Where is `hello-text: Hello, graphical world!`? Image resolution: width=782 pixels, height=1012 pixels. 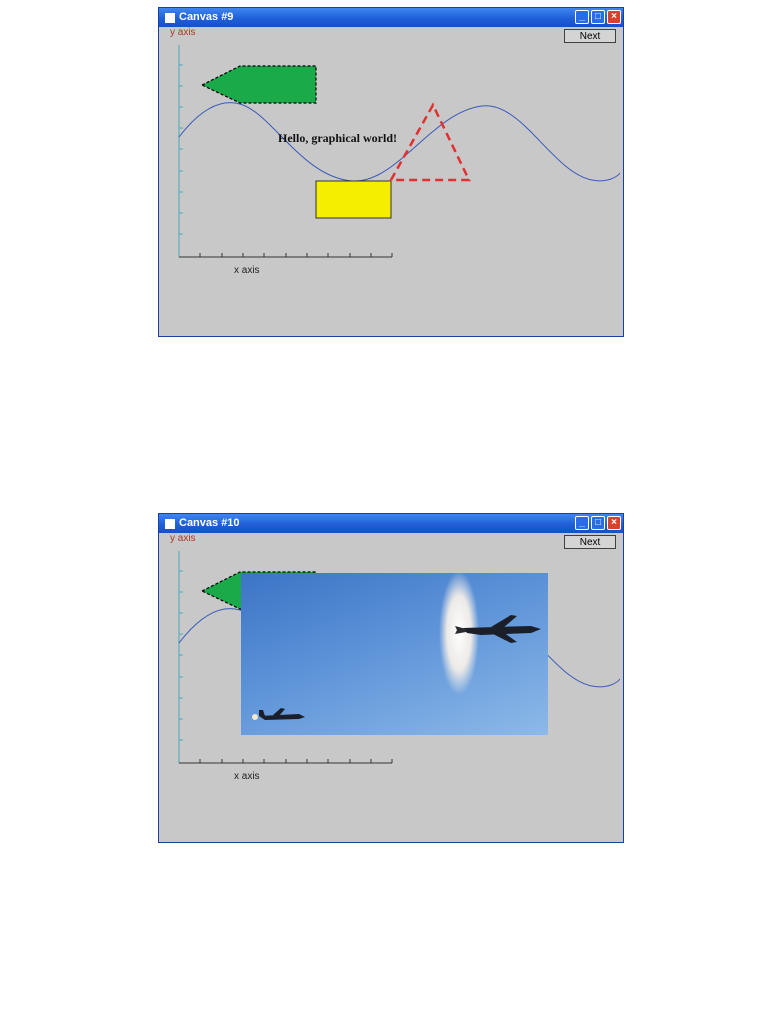
hello-text: Hello, graphical world! is located at coordinates (337, 138).